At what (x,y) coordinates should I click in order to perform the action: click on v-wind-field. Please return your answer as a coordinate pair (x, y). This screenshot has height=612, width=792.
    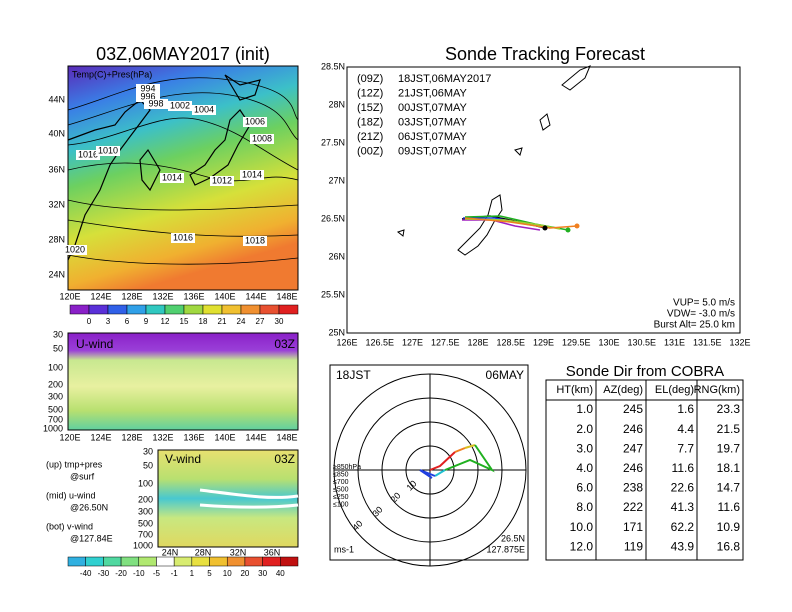
    Looking at the image, I should click on (228, 498).